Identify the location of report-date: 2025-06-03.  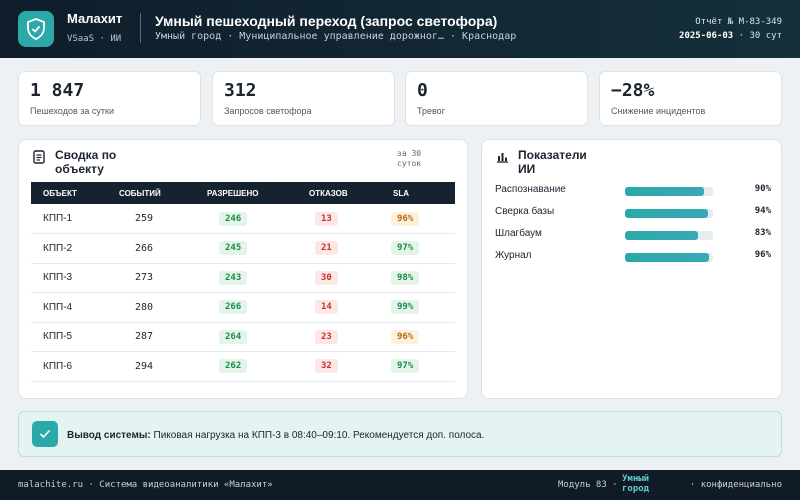
(706, 36).